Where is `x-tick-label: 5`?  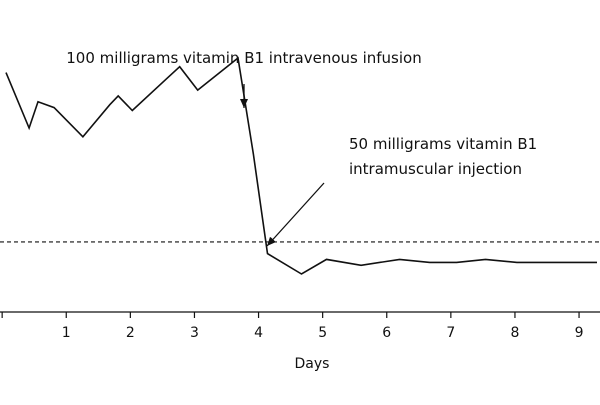
x-tick-label: 5 is located at coordinates (322, 333).